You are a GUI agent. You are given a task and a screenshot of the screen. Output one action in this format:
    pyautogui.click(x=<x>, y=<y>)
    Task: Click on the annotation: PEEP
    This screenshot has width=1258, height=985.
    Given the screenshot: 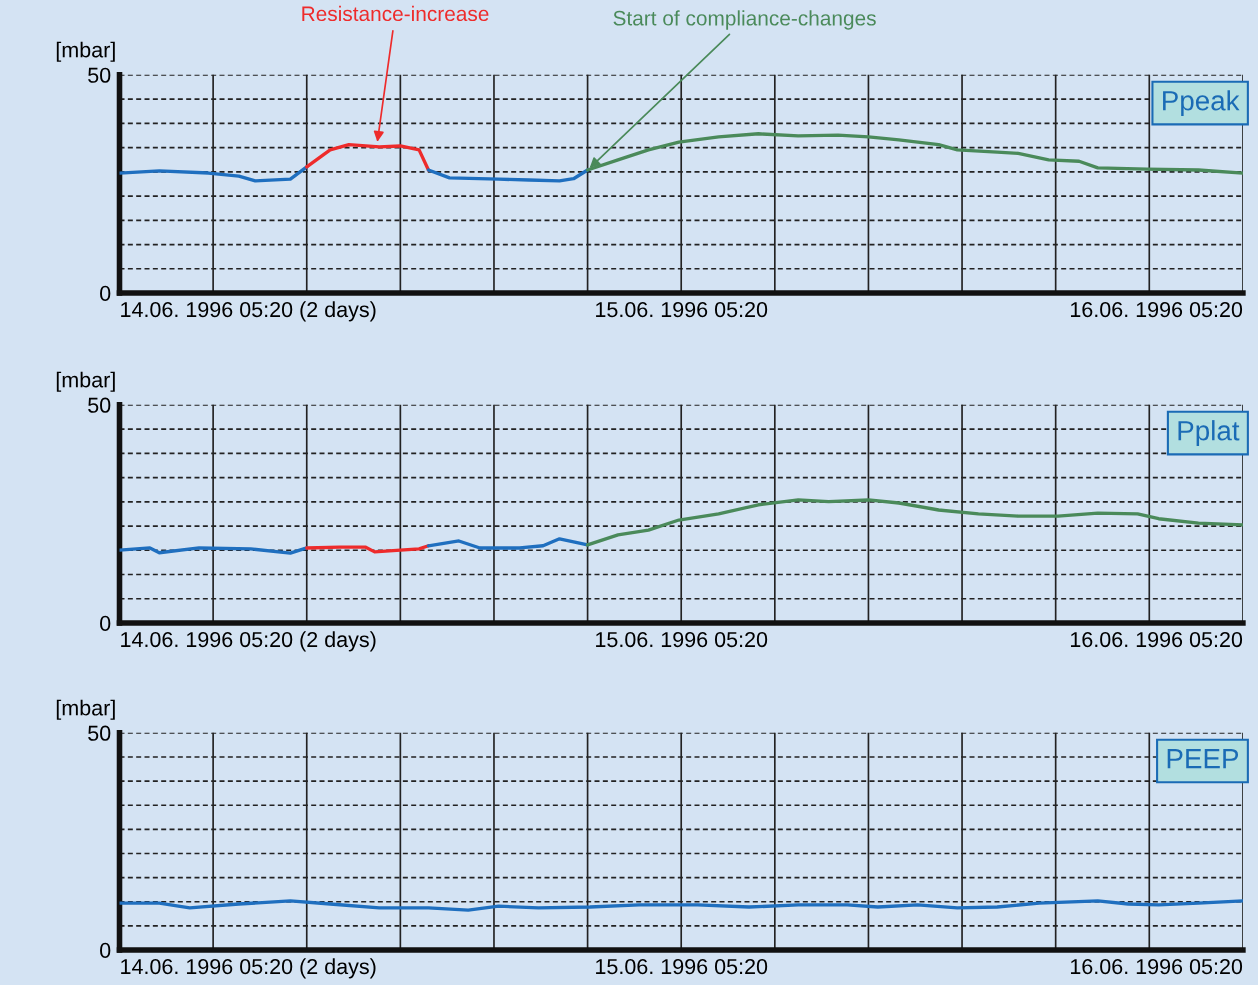 What is the action you would take?
    pyautogui.click(x=1203, y=759)
    